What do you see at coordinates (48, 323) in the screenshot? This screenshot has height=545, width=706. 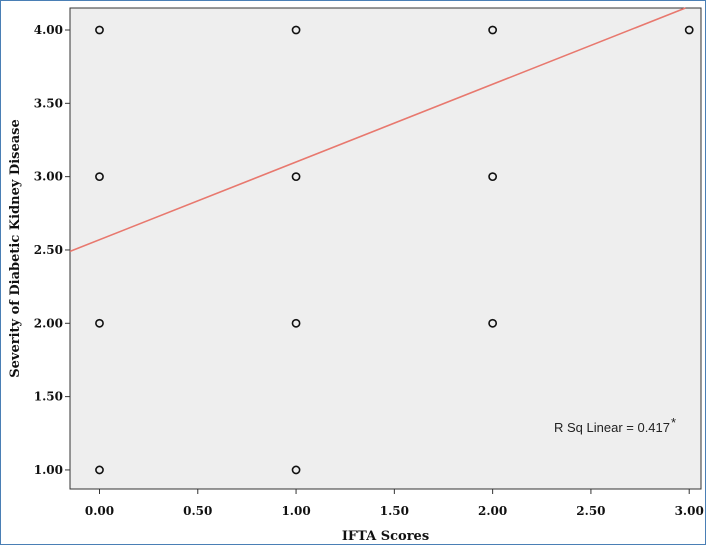 I see `y-tick-label: 2.00` at bounding box center [48, 323].